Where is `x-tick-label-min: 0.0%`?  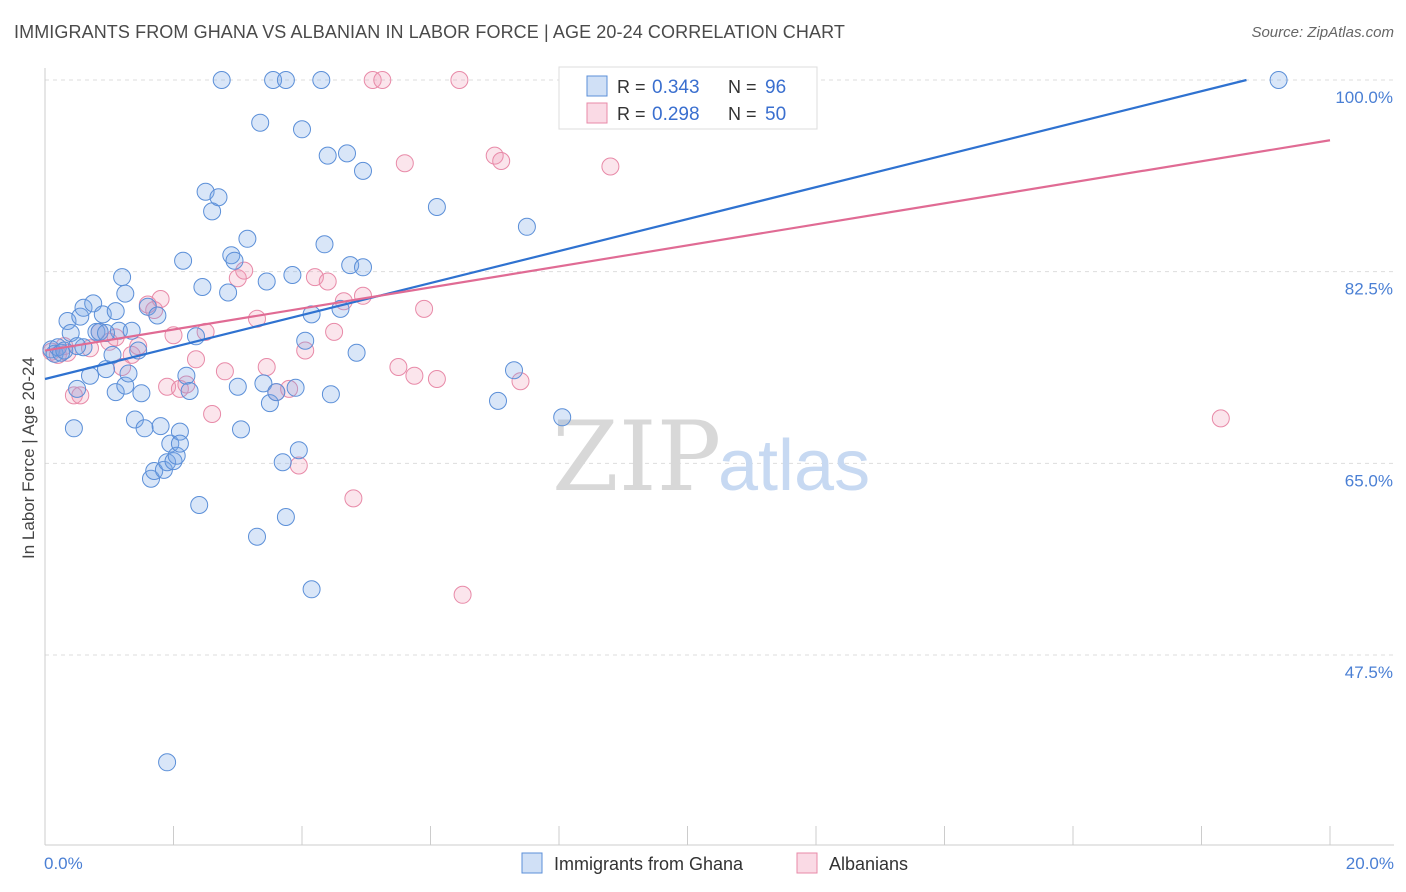
x-tick-label-min: 0.0% is located at coordinates (63, 863).